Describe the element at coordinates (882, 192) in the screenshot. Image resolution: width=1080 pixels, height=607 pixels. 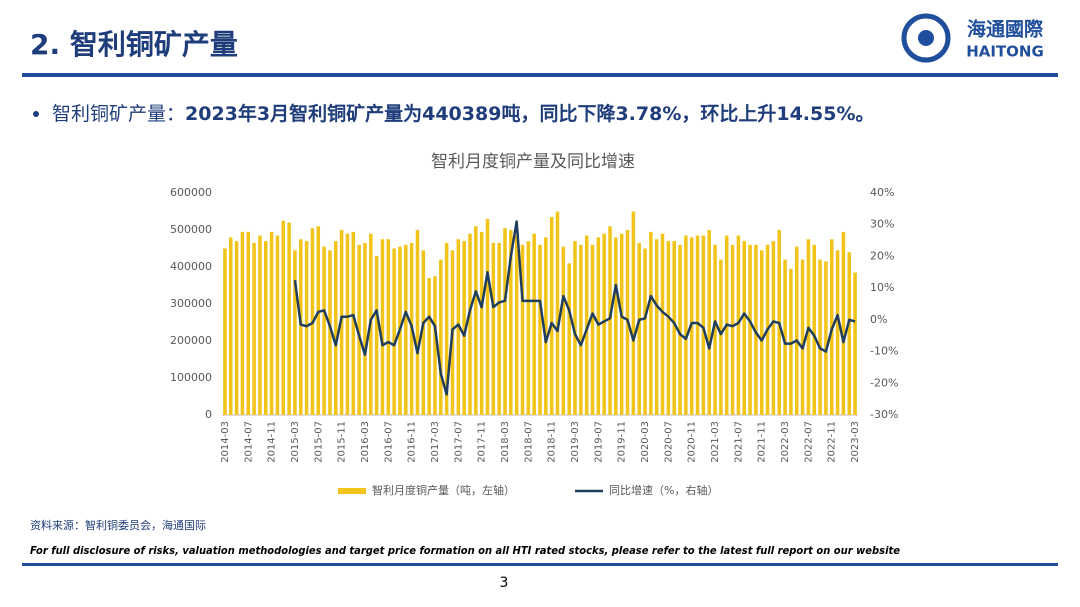
I see `y2-tick-label: 40%` at that location.